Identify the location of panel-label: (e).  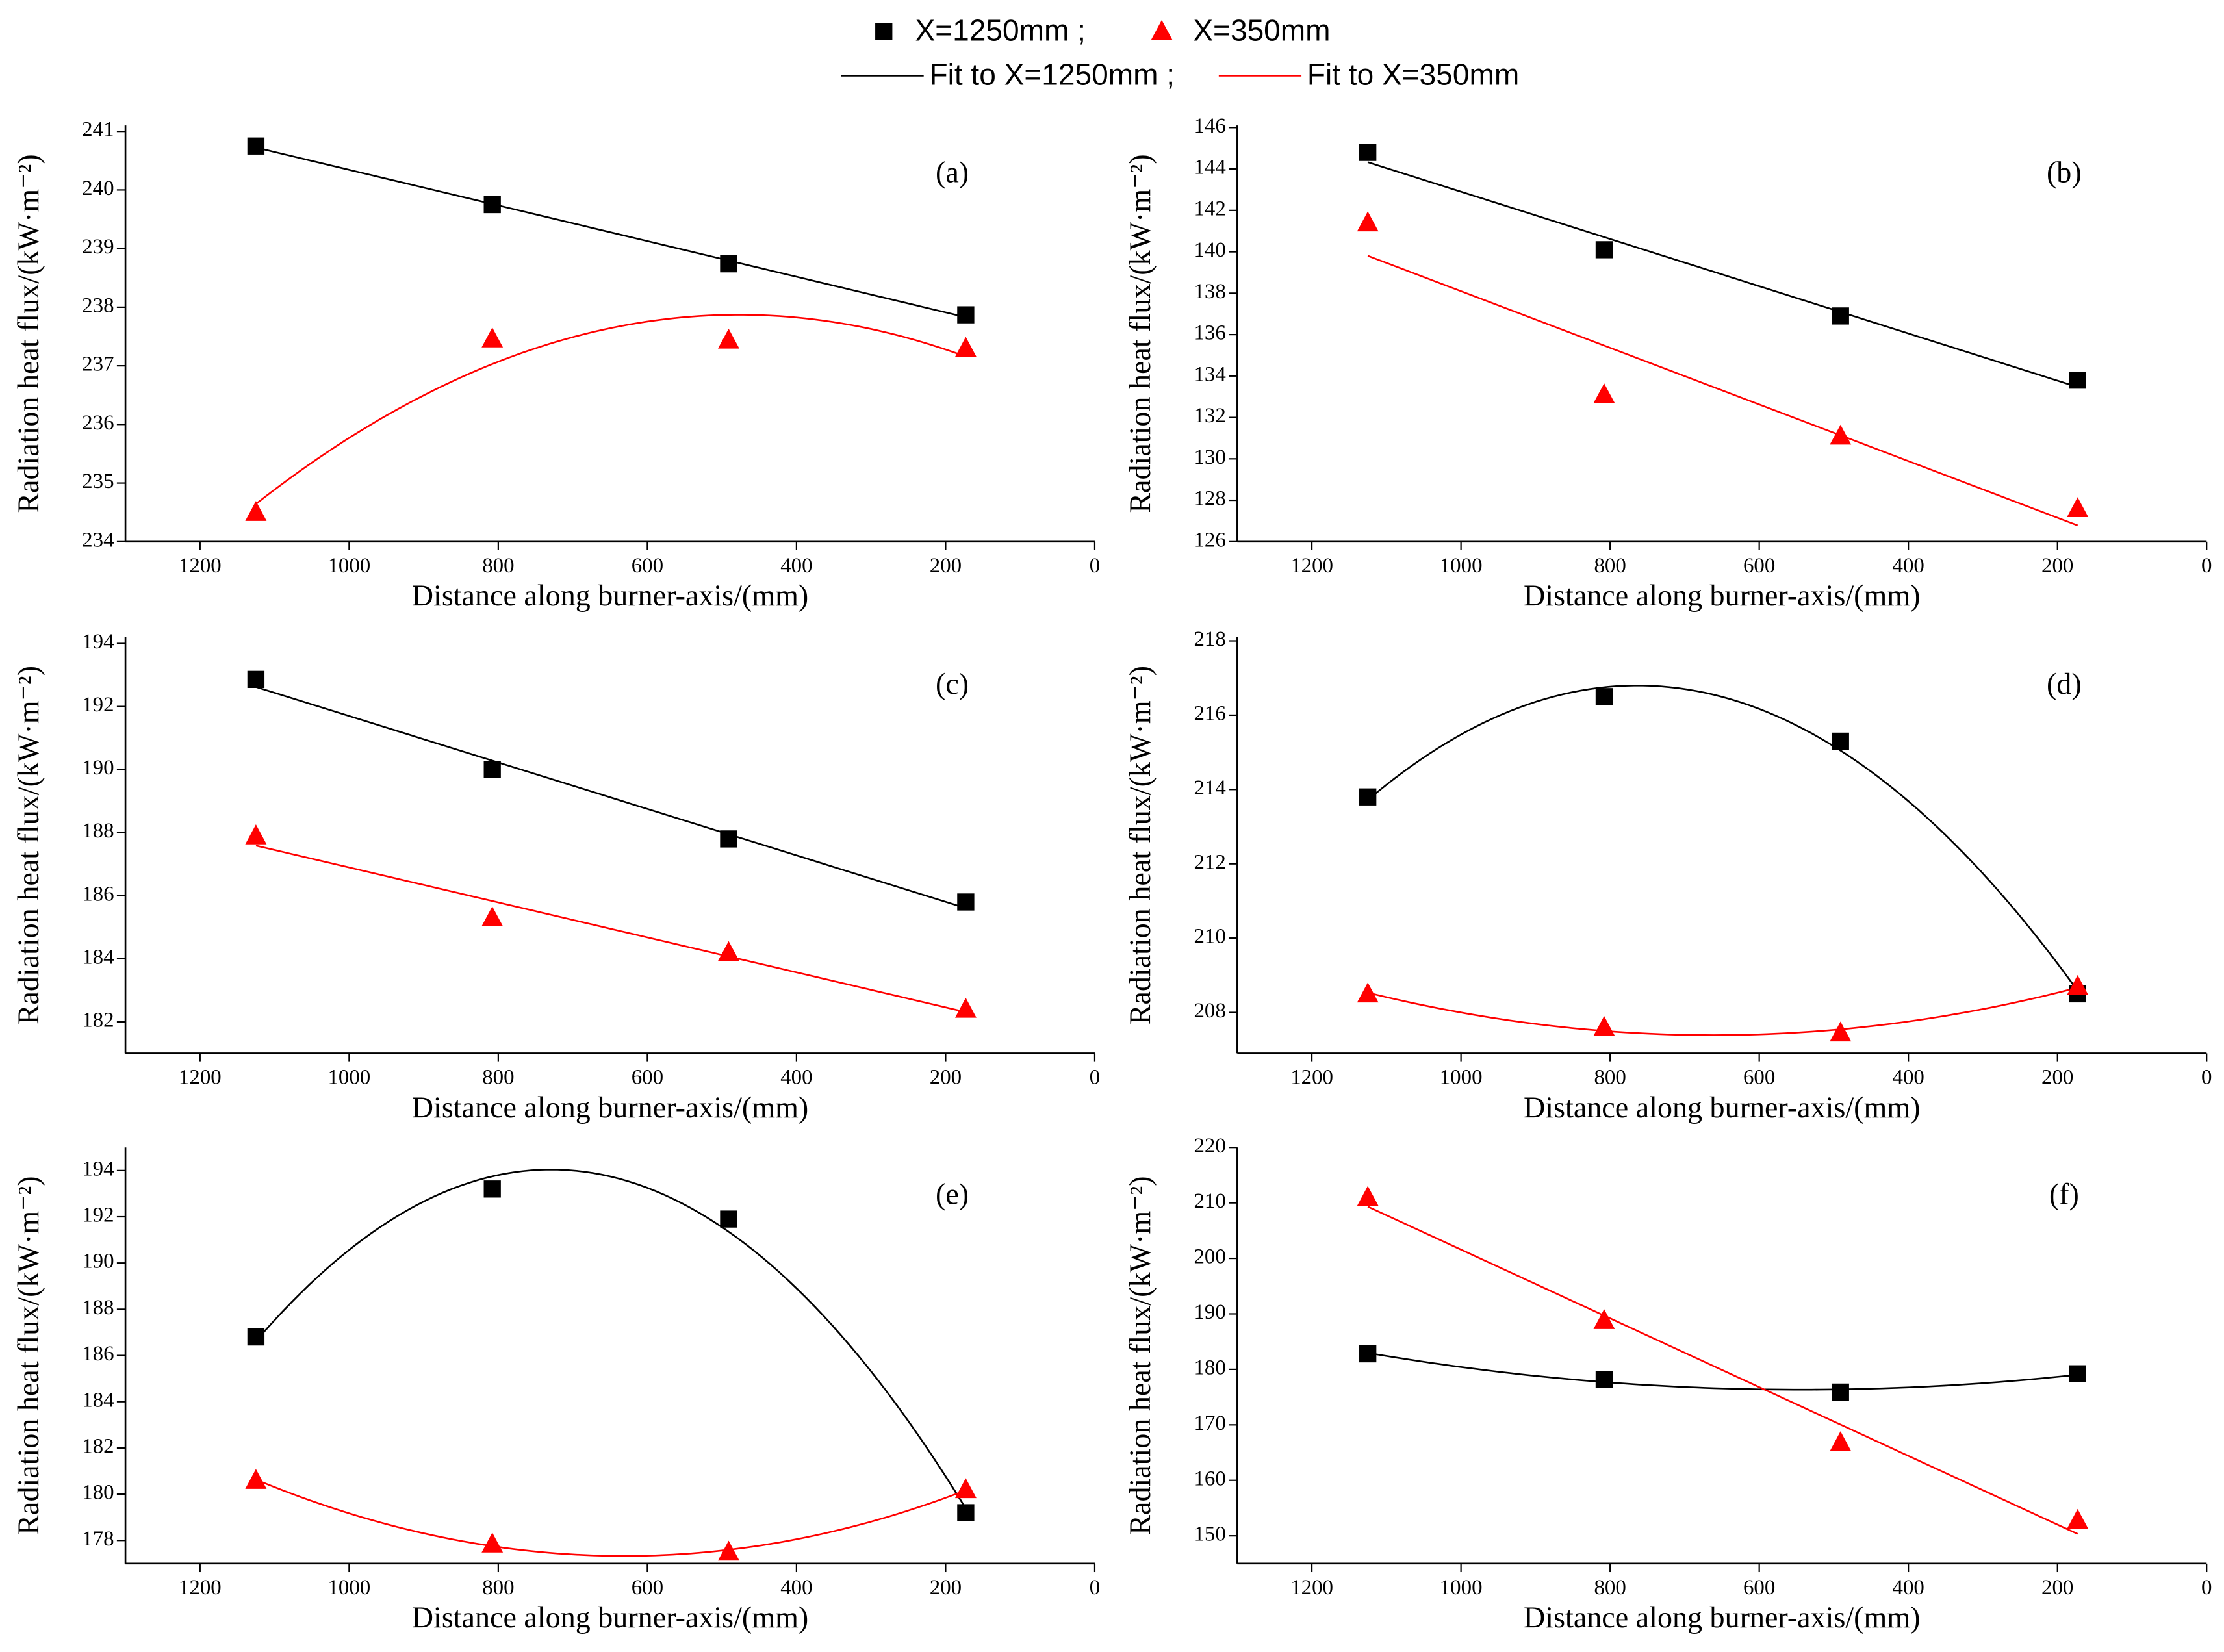
(952, 1194).